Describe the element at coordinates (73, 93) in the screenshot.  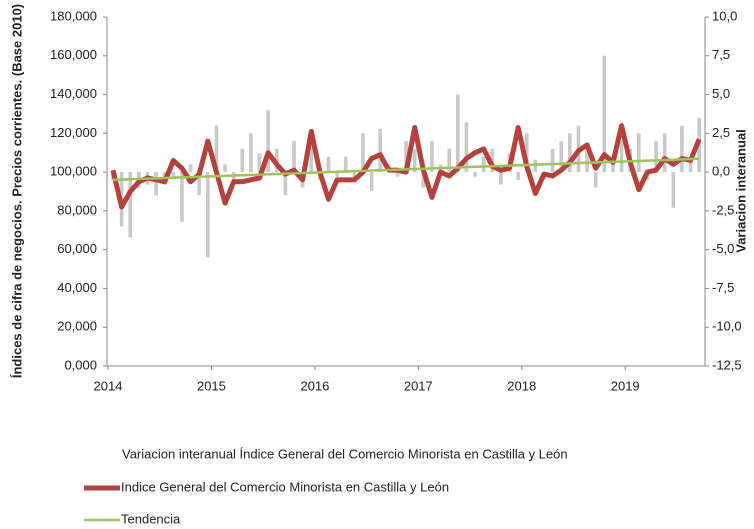
I see `y-tick-label: 140,000` at that location.